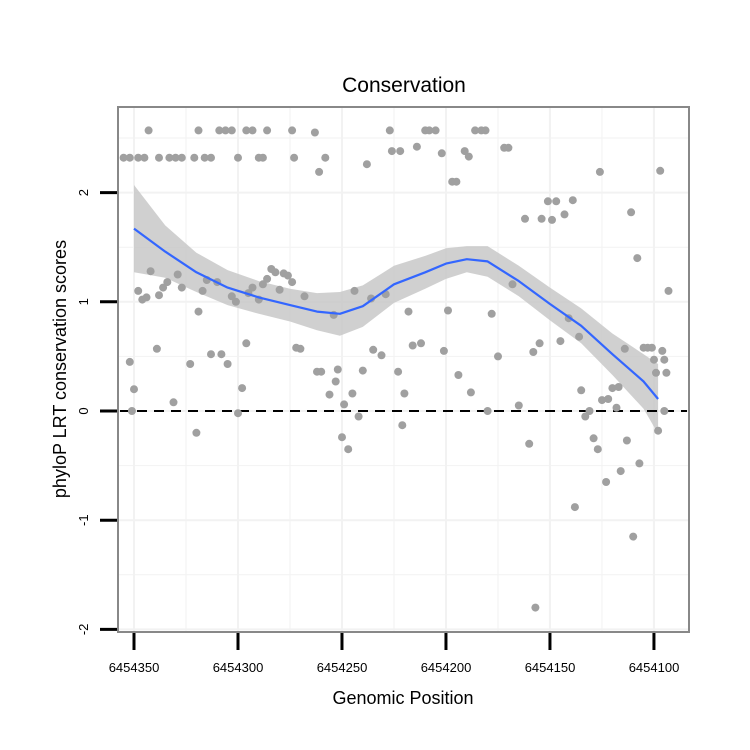 This screenshot has width=750, height=750. What do you see at coordinates (83, 301) in the screenshot?
I see `y-tick-label: 1` at bounding box center [83, 301].